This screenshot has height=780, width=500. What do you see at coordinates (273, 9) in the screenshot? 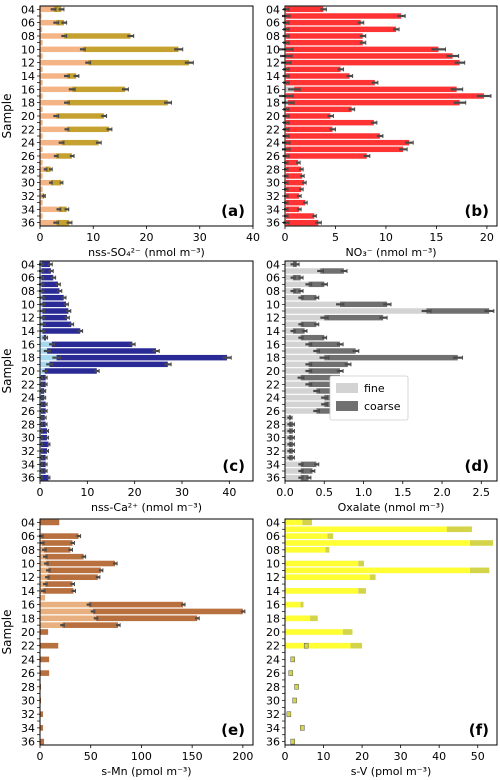
I see `y-tick-label: 04` at bounding box center [273, 9].